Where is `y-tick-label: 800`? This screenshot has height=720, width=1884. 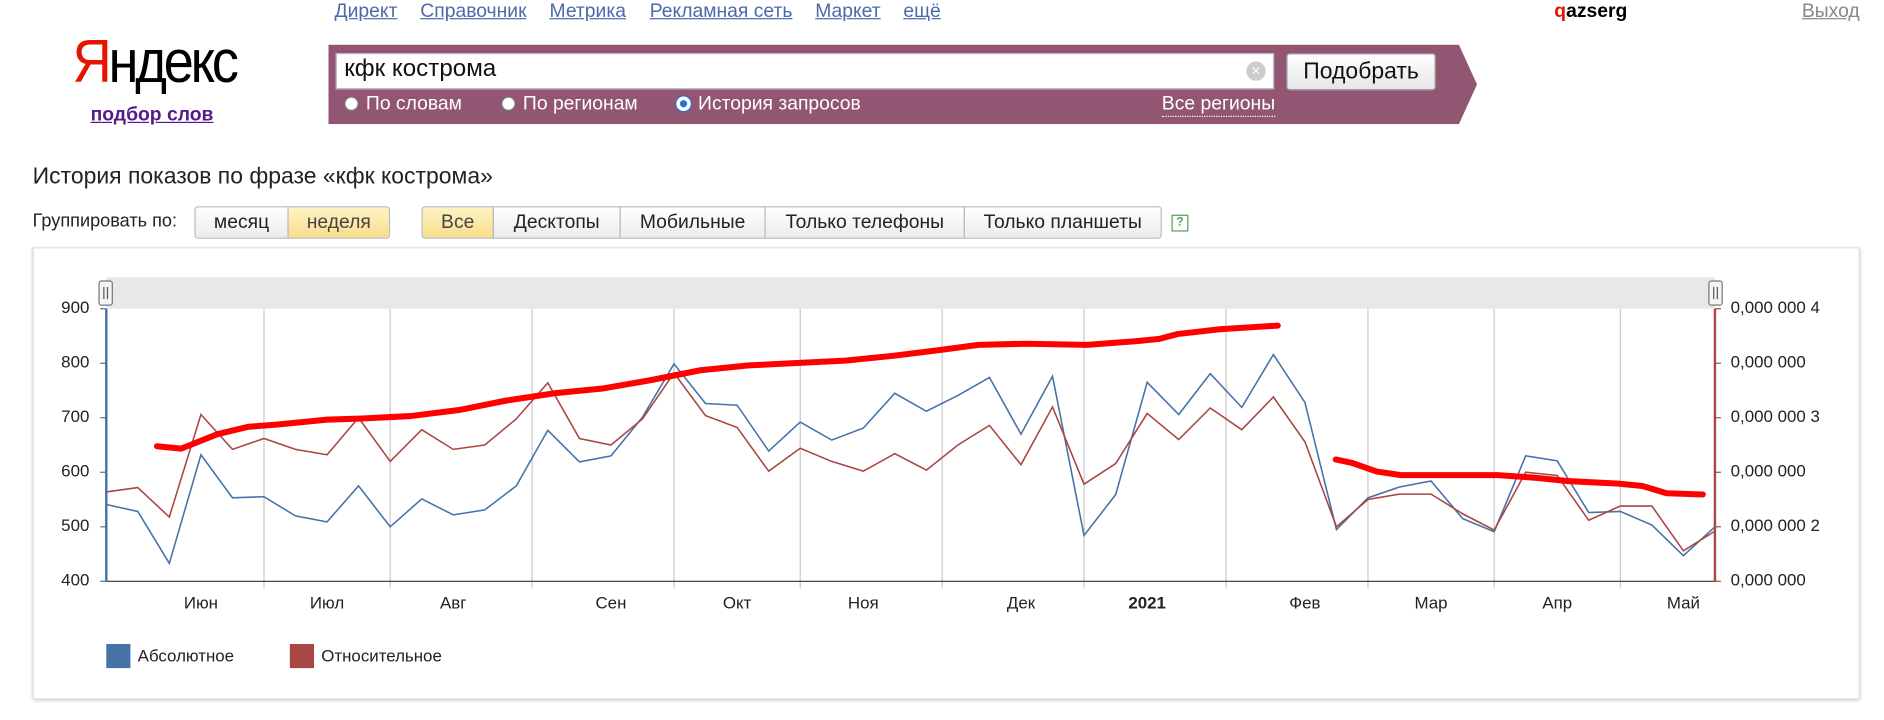 y-tick-label: 800 is located at coordinates (75, 362).